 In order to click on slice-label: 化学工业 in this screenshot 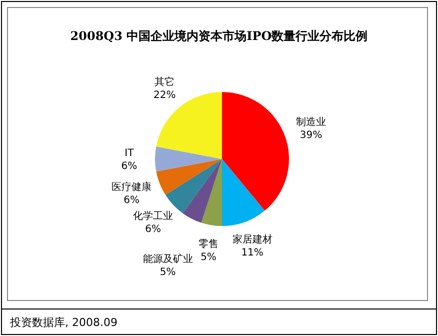, I will do `click(153, 216)`.